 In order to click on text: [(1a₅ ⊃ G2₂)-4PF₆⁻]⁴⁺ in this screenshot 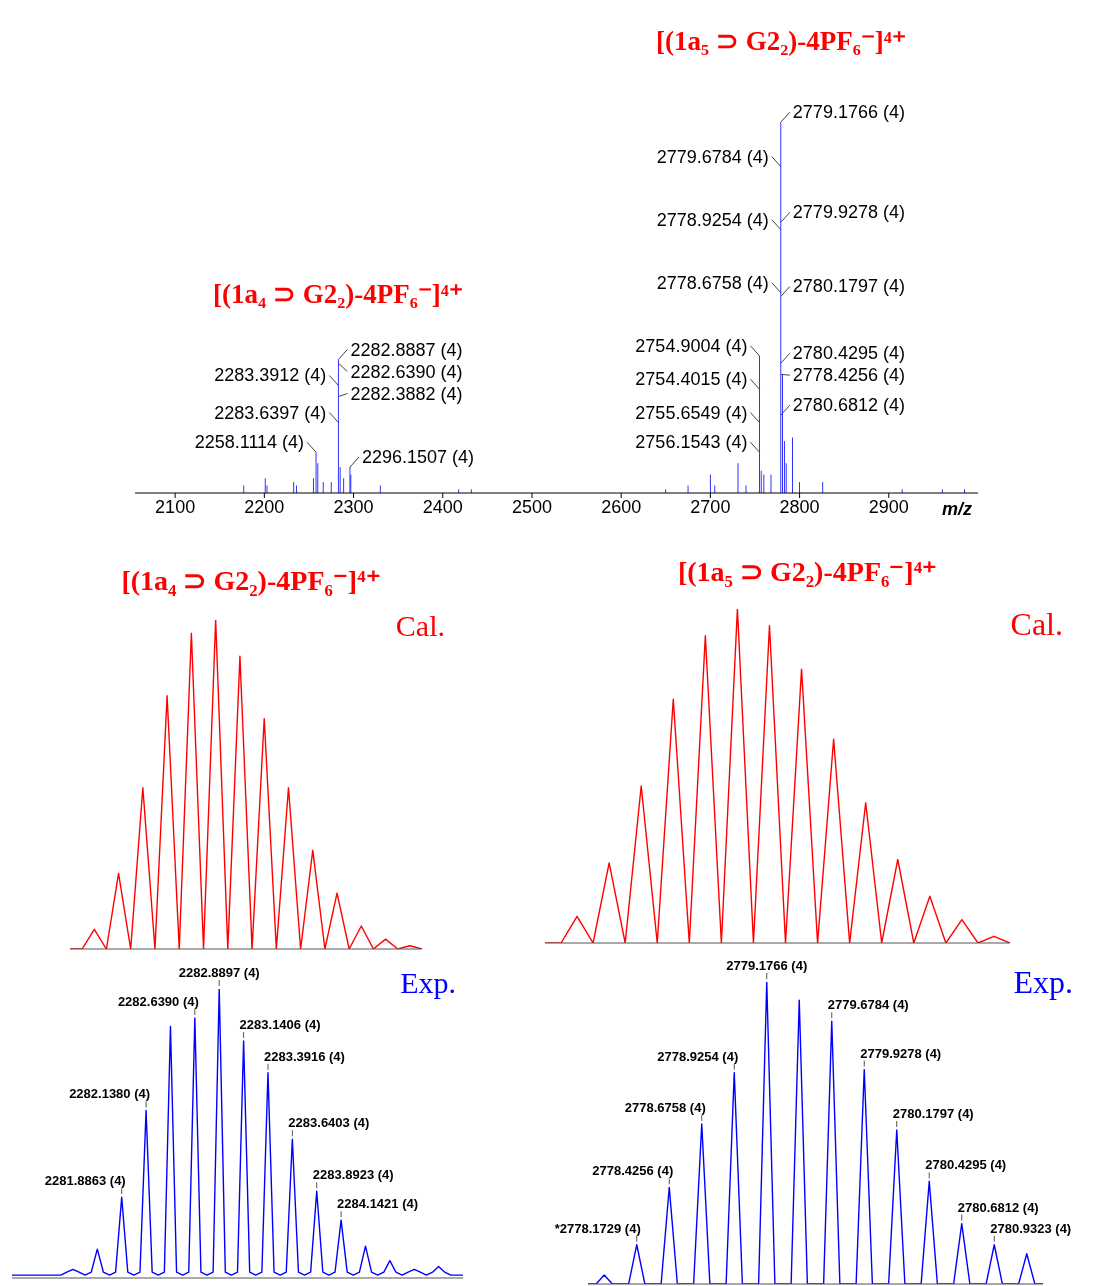, I will do `click(781, 41)`.